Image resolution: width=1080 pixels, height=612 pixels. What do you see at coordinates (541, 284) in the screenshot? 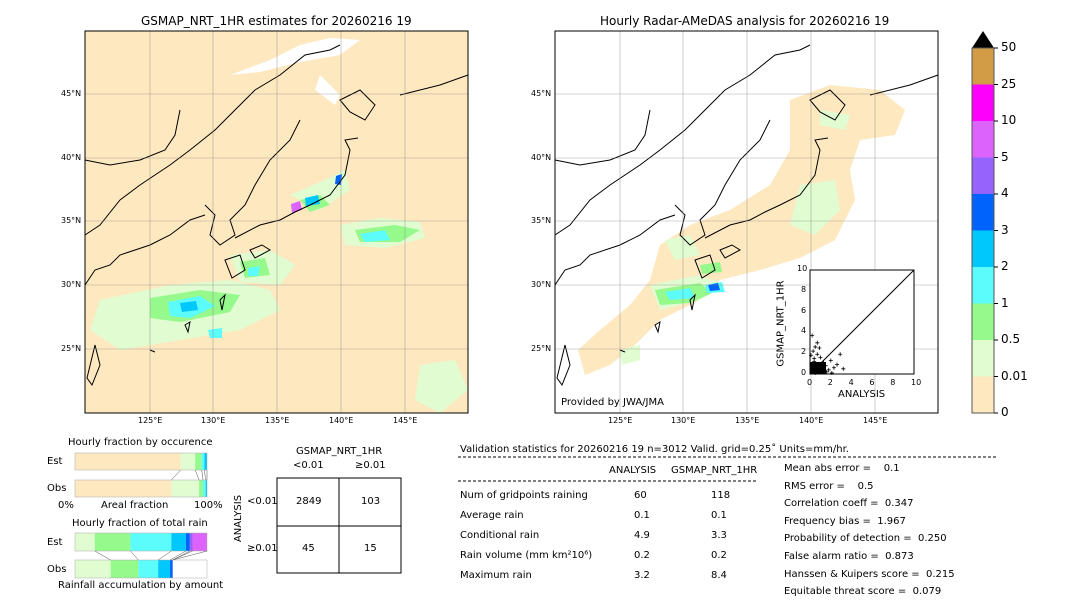
I see `right_map-lat-tick: 30°N` at bounding box center [541, 284].